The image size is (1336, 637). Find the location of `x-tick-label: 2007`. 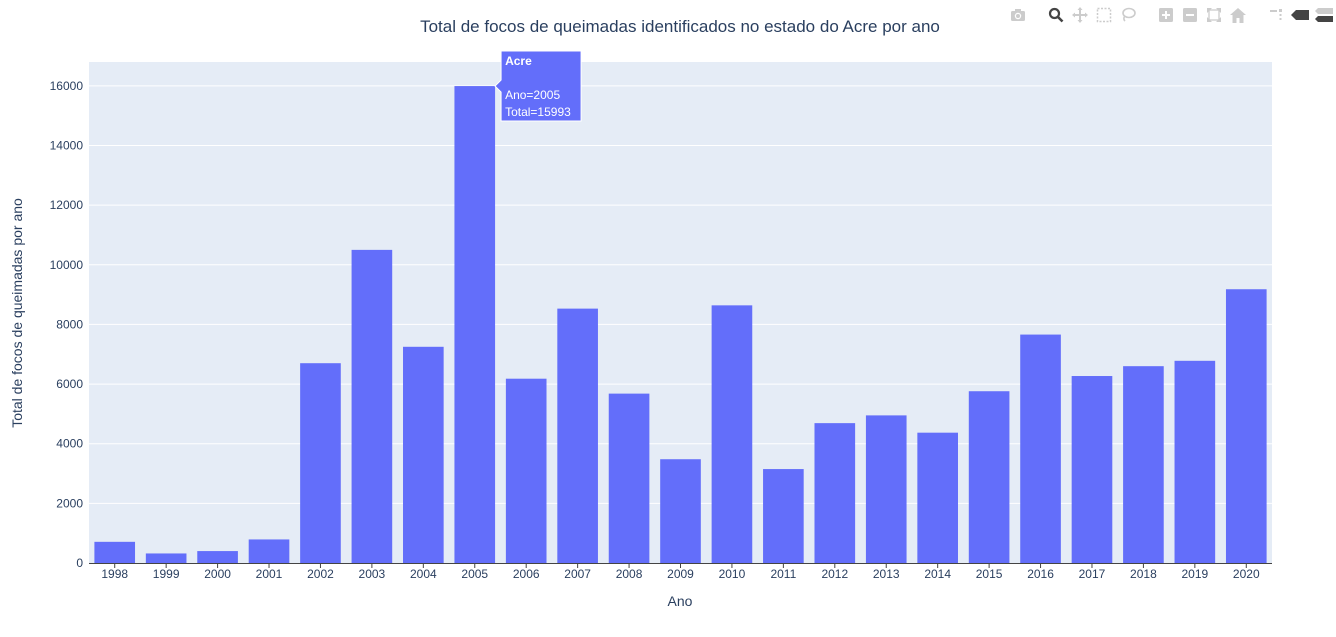

x-tick-label: 2007 is located at coordinates (577, 574).